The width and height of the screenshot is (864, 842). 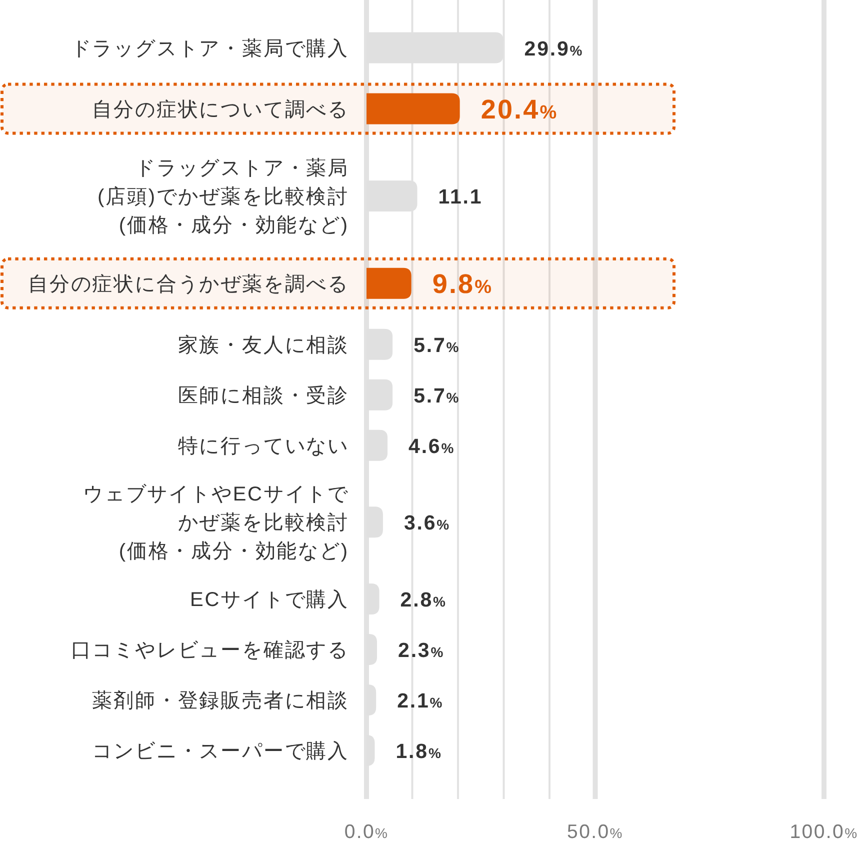 I want to click on category-label: ウェブサイトやECサイトでかぜ薬を比較検討(価格・成分・効能など), so click(x=216, y=523).